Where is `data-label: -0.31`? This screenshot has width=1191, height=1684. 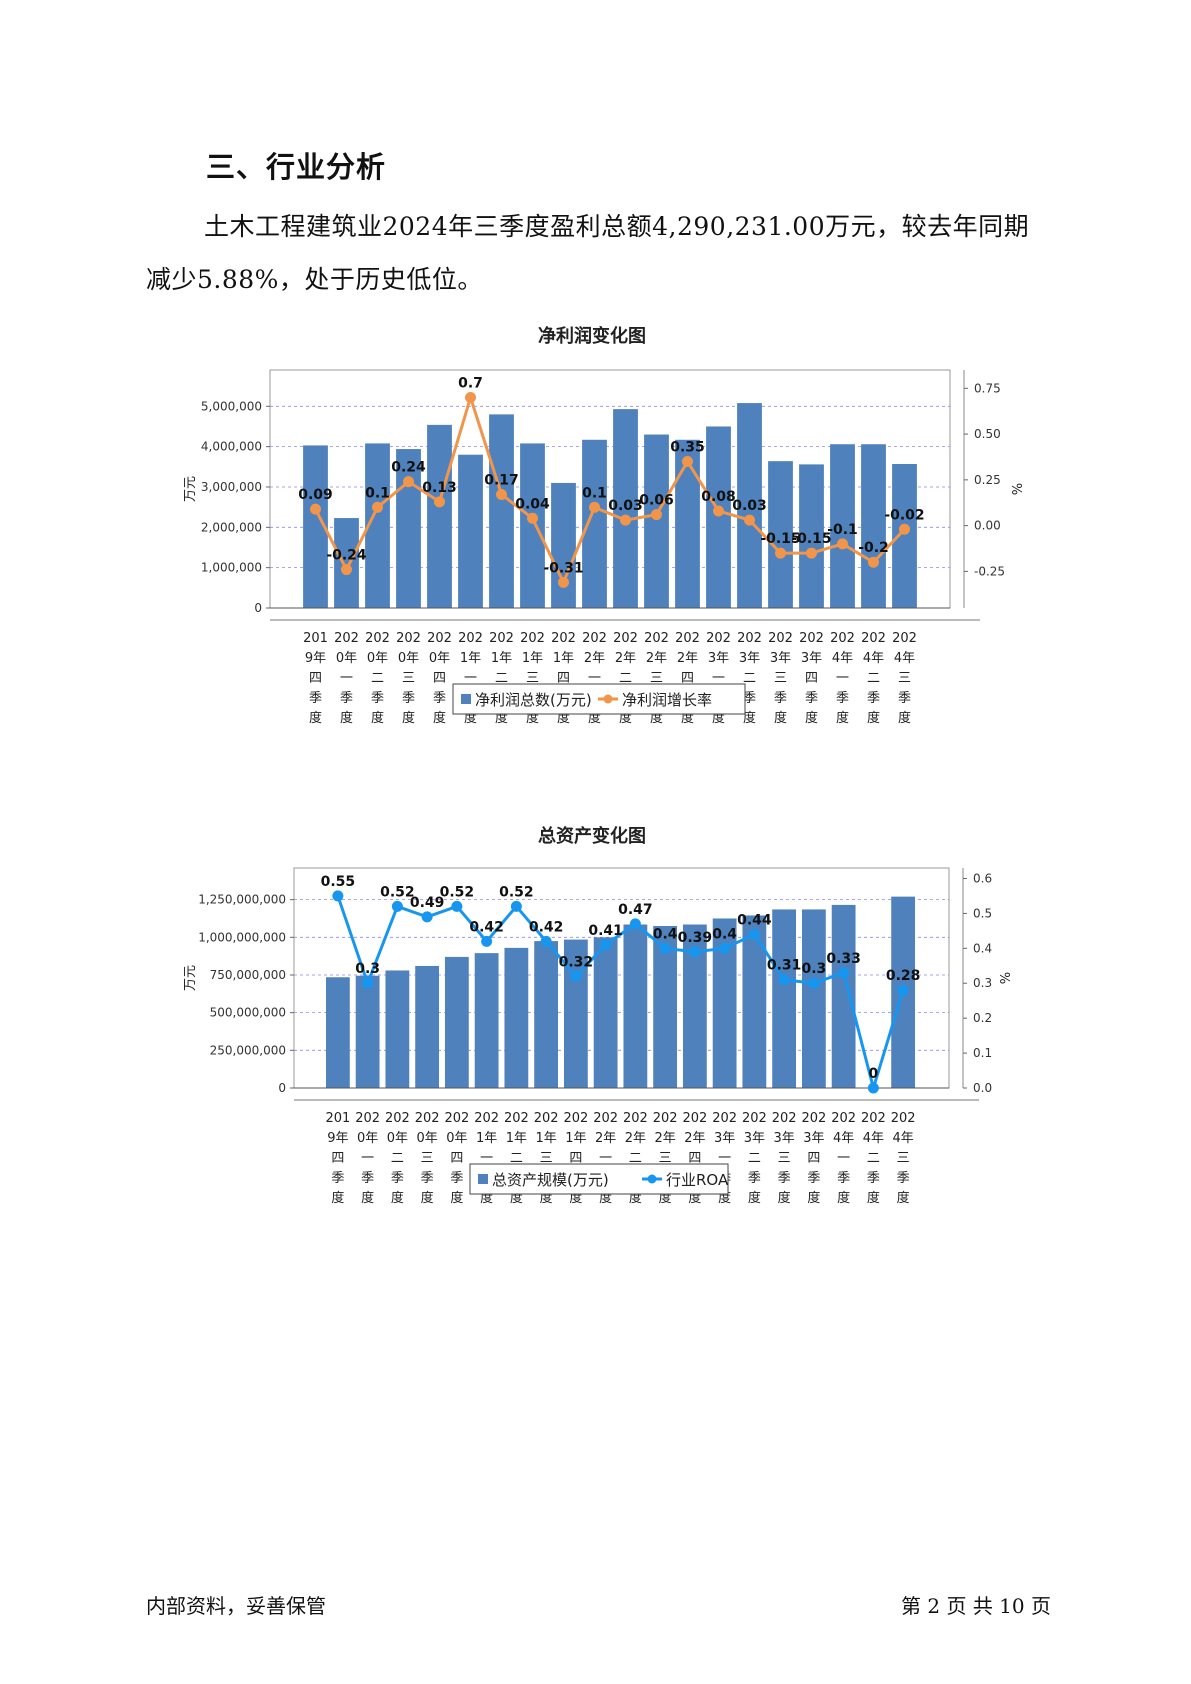 data-label: -0.31 is located at coordinates (563, 568).